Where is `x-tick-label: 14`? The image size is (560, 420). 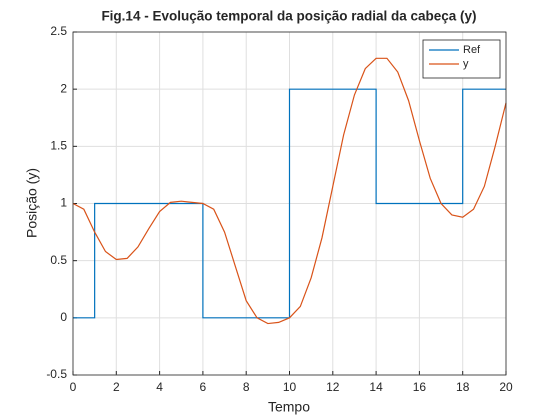
x-tick-label: 14 is located at coordinates (376, 387).